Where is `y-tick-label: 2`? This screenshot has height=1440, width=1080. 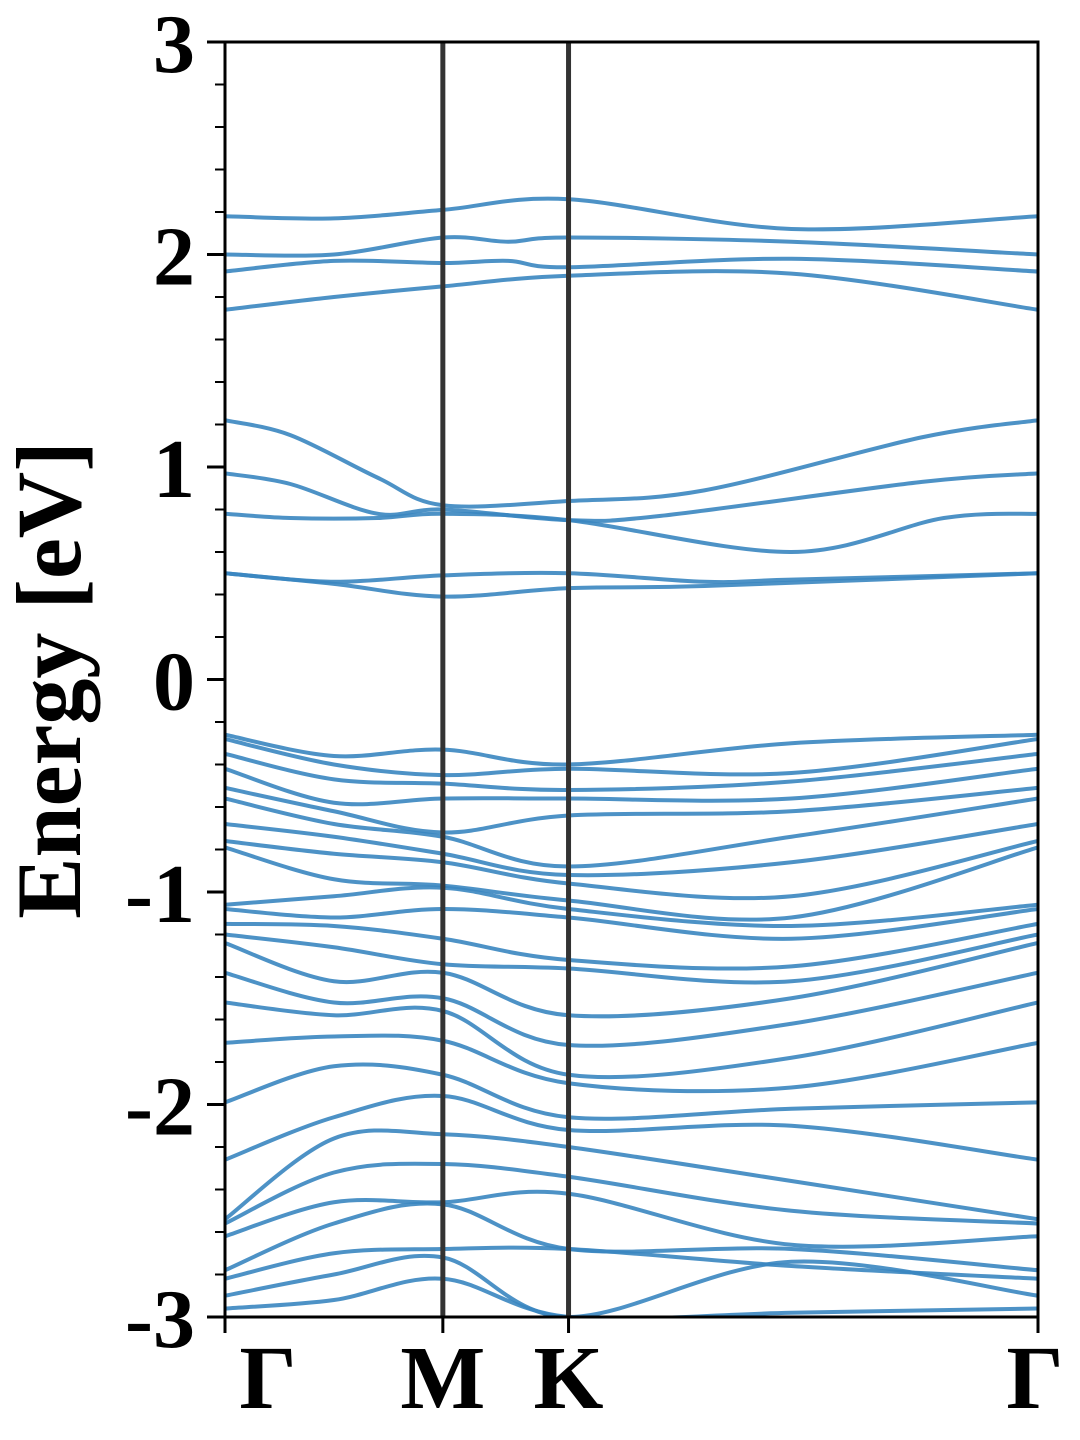
y-tick-label: 2 is located at coordinates (174, 257).